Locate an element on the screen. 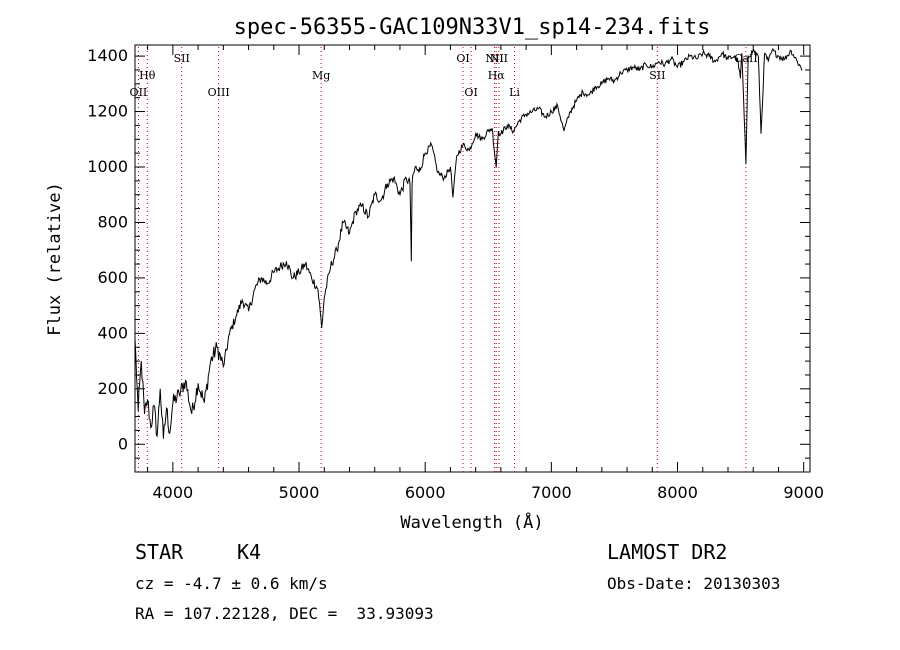  redshift-velocity: cz = -4.7 ± 0.6 km/s is located at coordinates (231, 583).